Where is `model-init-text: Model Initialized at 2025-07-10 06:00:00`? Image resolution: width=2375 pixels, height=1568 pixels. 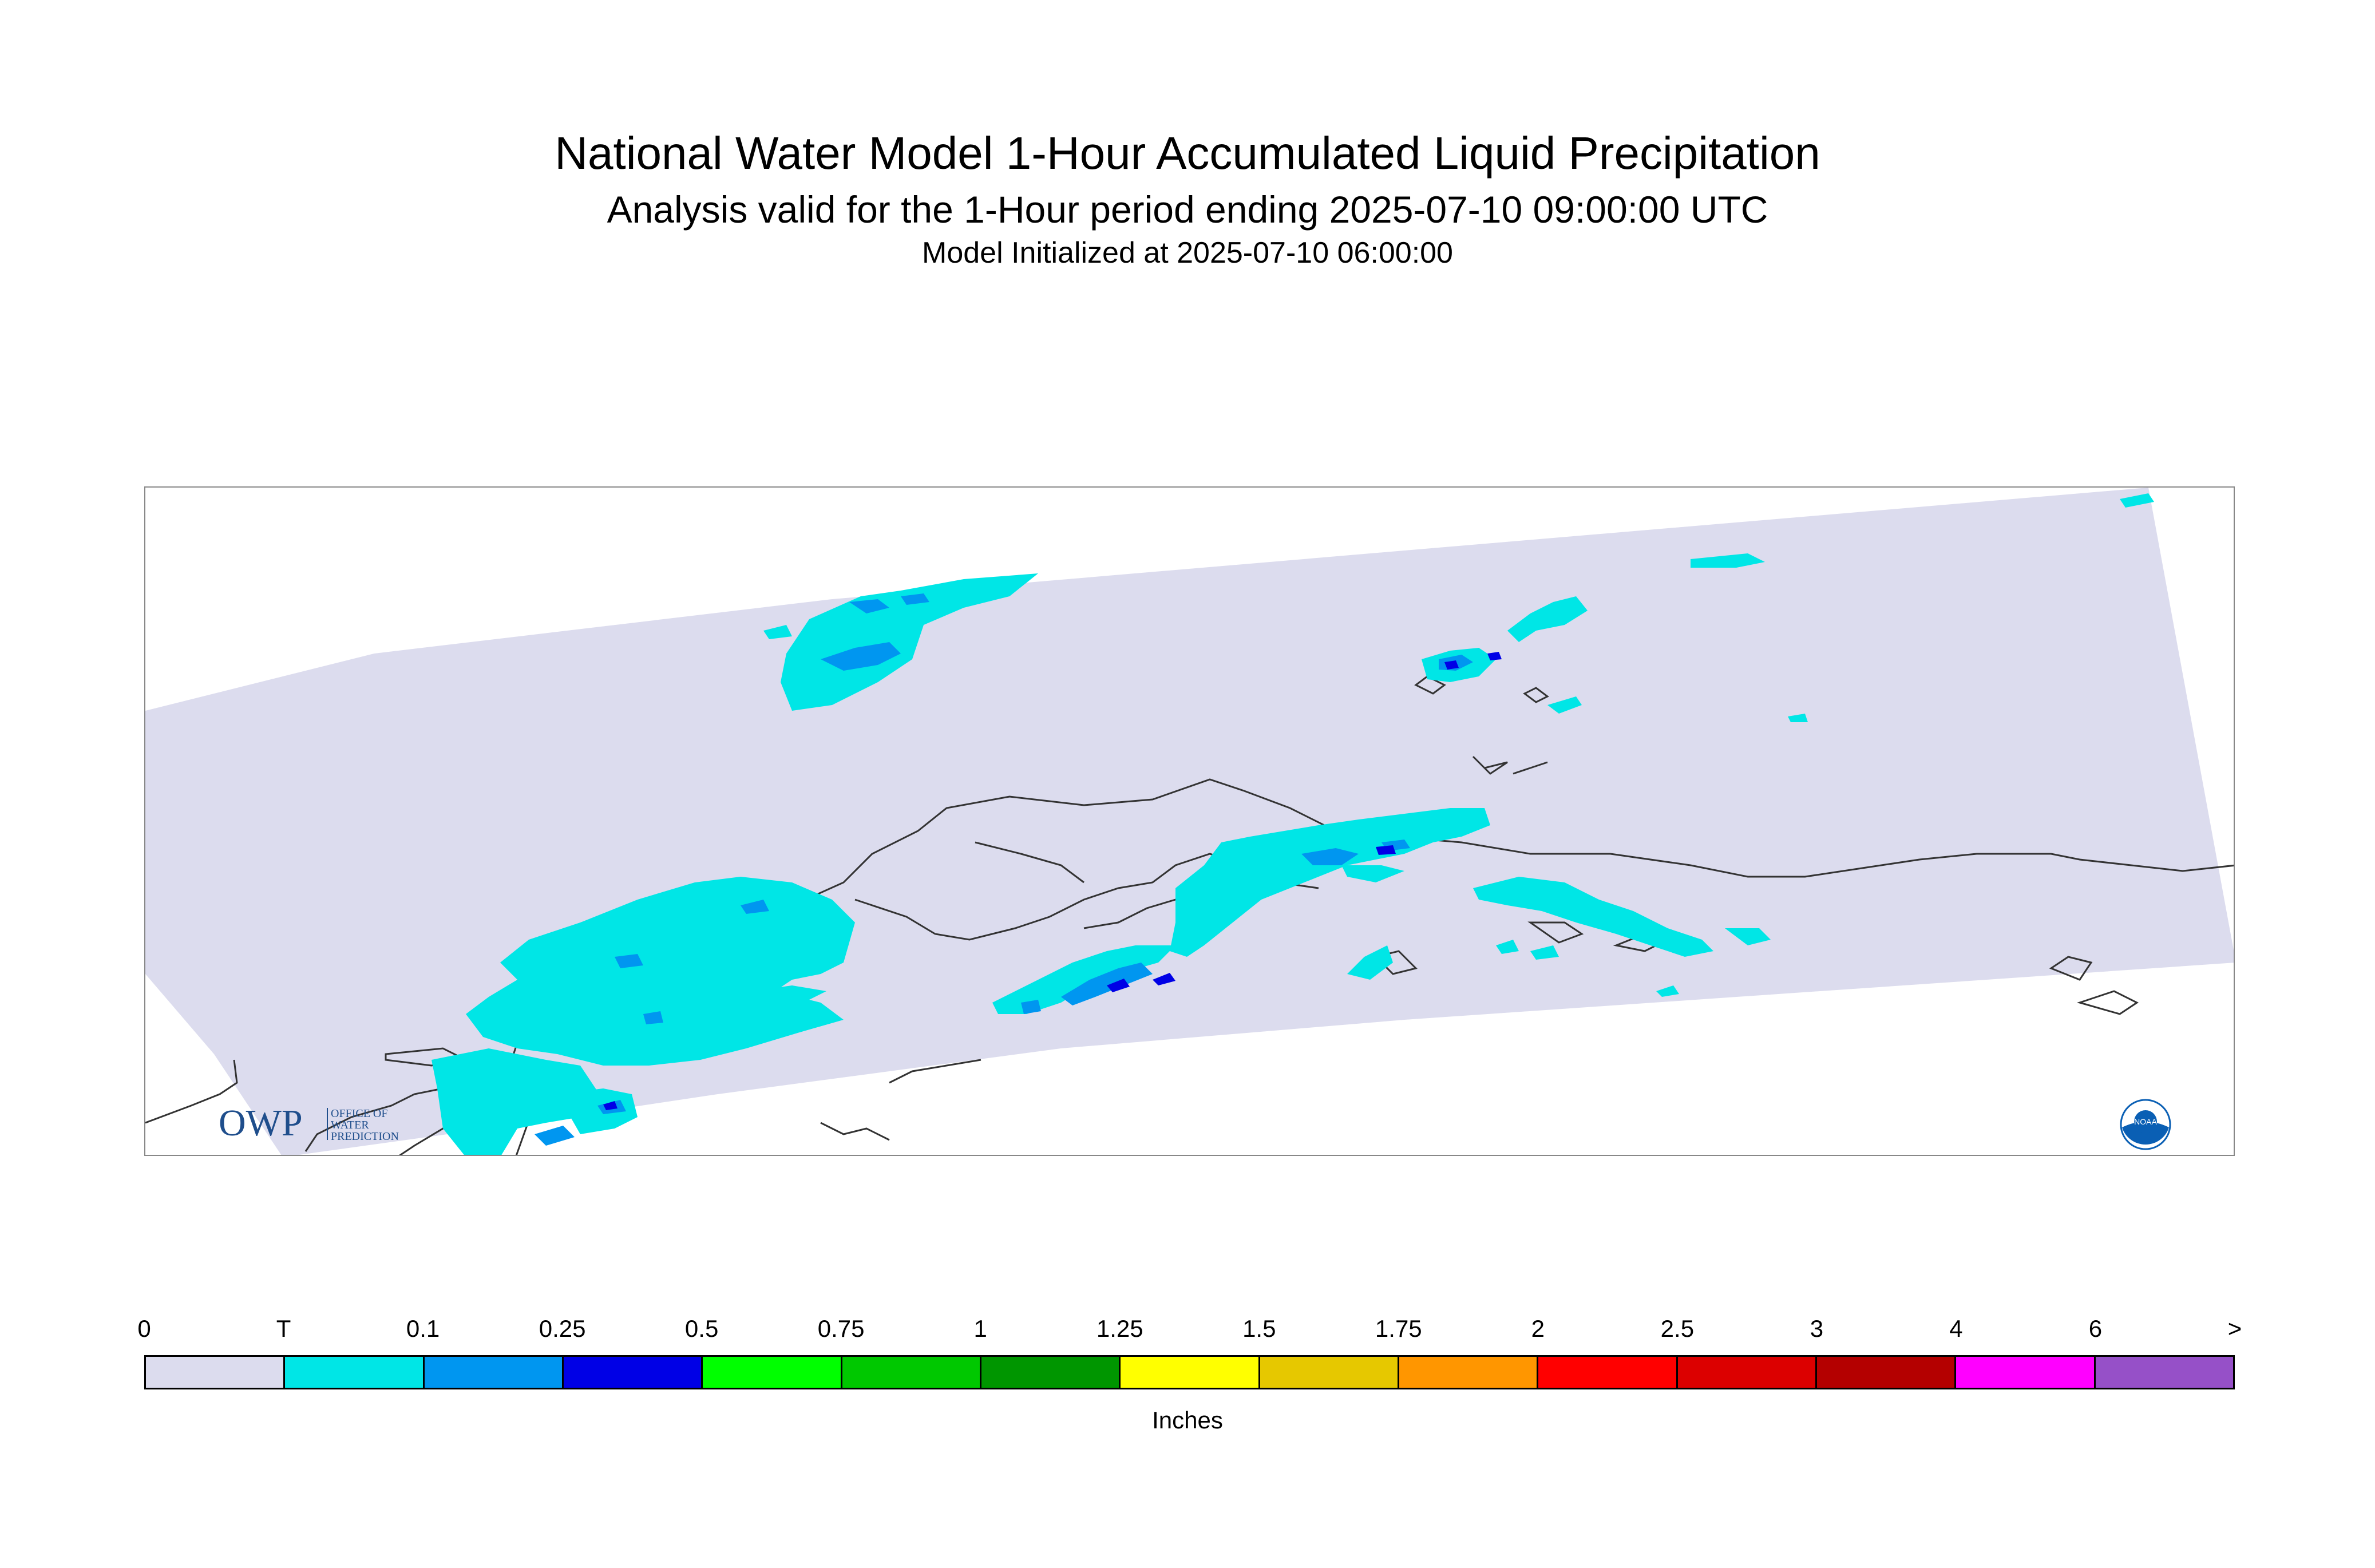
model-init-text: Model Initialized at 2025-07-10 06:00:00 is located at coordinates (1187, 253).